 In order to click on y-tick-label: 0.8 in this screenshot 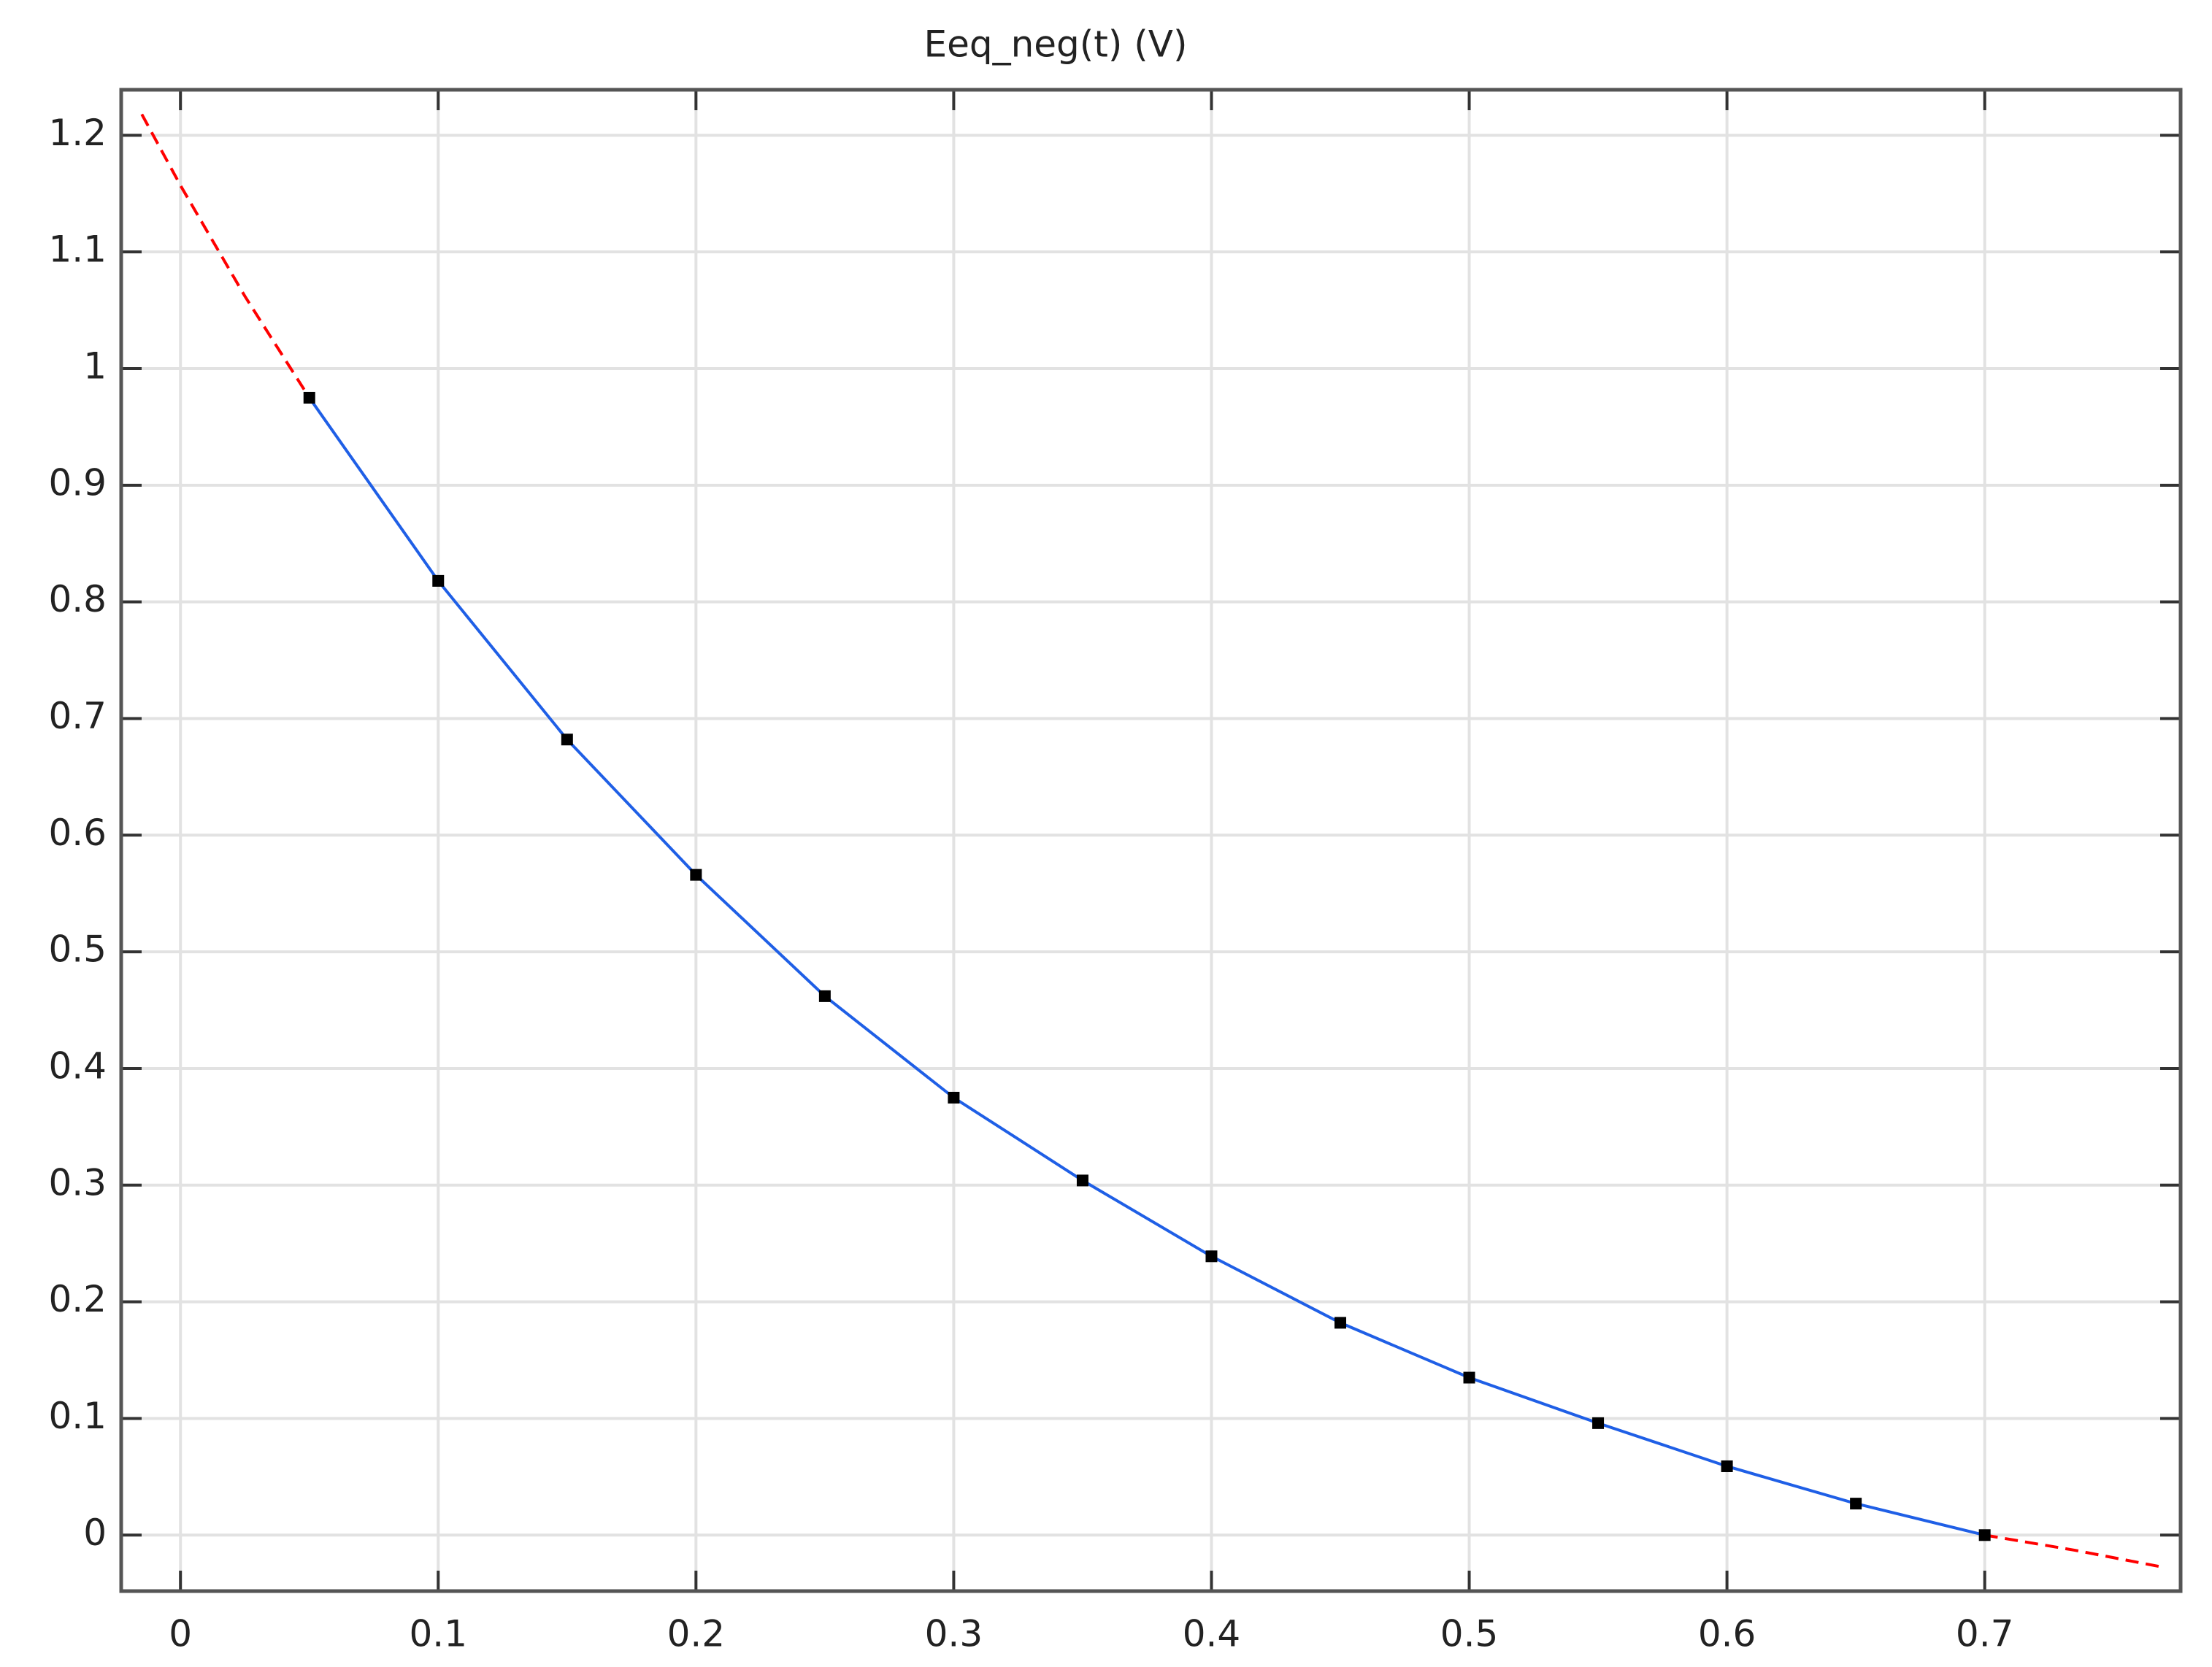, I will do `click(77, 599)`.